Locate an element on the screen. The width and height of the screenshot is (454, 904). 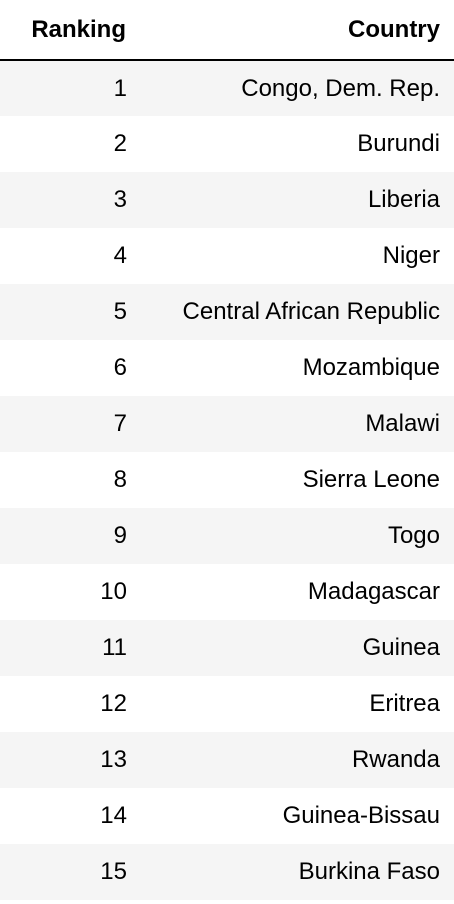
table-header: Ranking Country is located at coordinates (227, 30).